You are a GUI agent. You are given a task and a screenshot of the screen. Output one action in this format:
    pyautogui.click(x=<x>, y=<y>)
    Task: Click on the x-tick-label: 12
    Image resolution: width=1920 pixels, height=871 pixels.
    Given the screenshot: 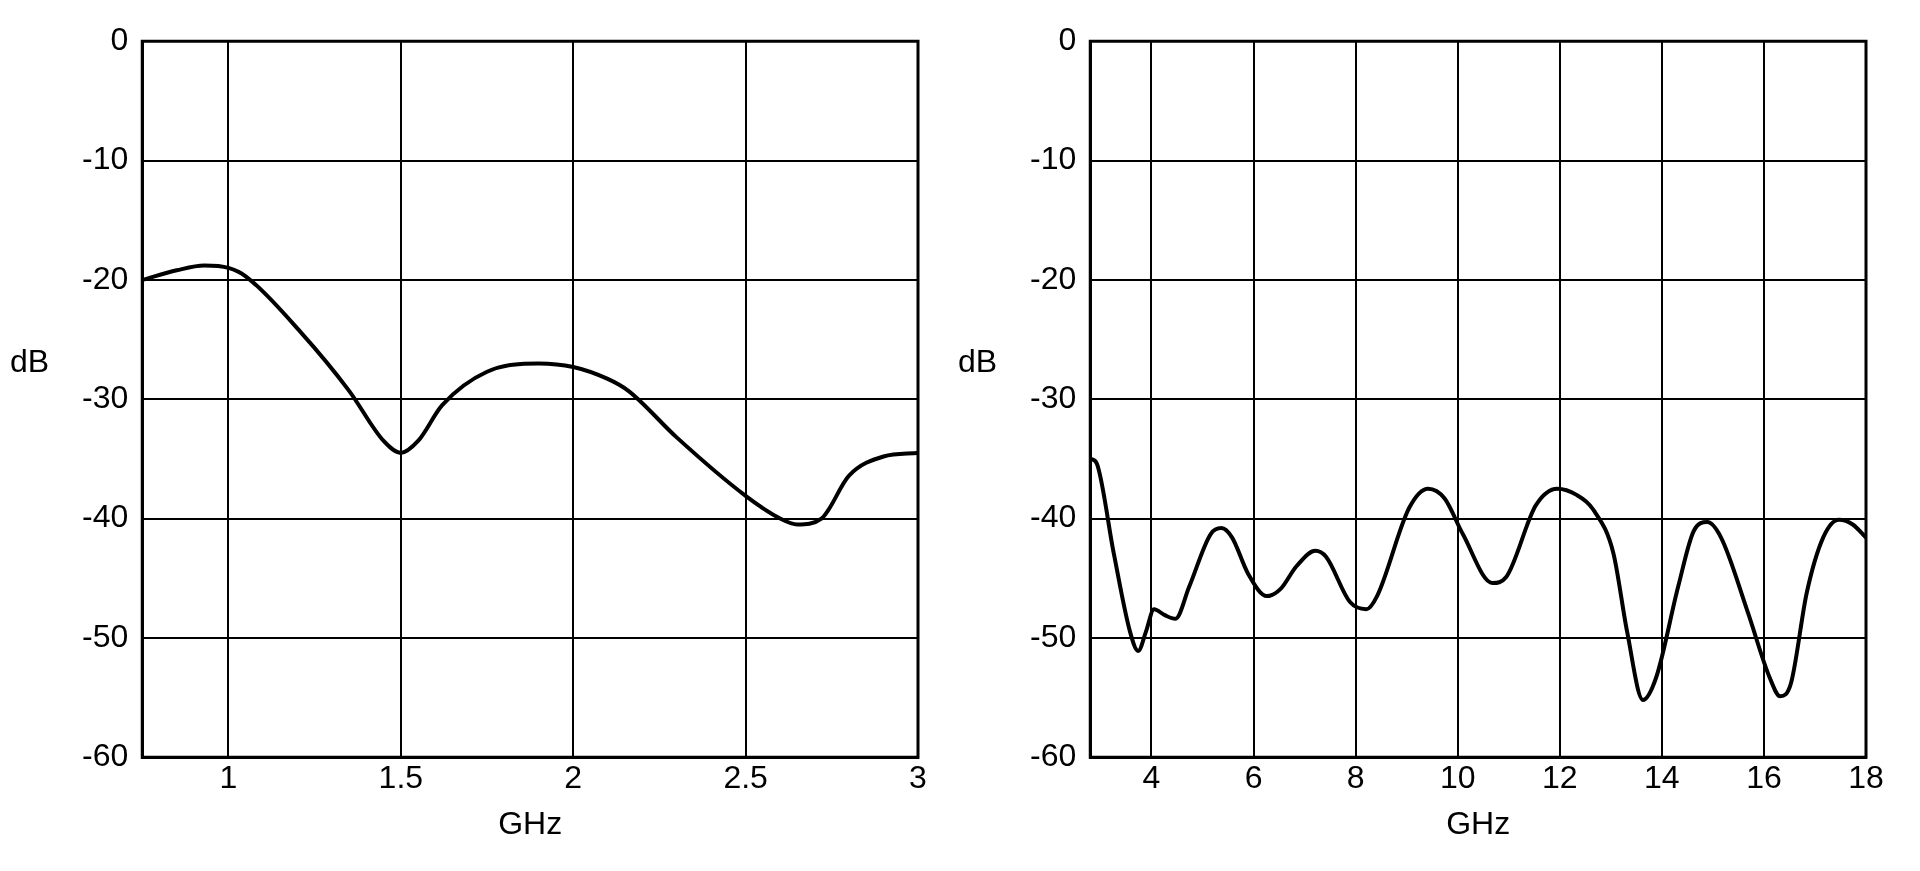 What is the action you would take?
    pyautogui.click(x=1559, y=777)
    